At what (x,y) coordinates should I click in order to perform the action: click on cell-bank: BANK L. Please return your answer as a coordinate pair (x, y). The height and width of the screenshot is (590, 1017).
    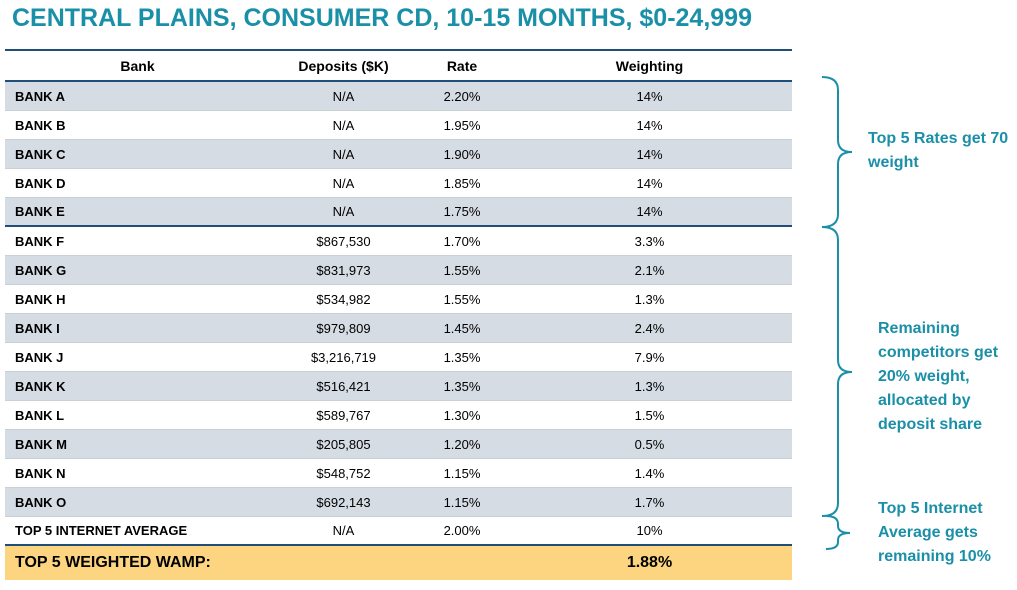
    Looking at the image, I should click on (40, 415).